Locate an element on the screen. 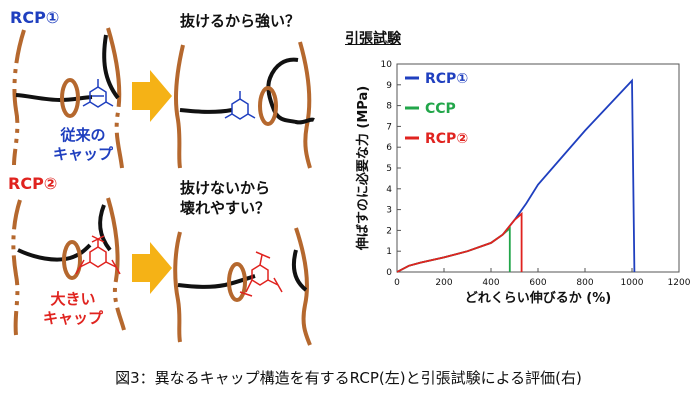 The image size is (697, 402). conventional-cap-label: 従来の キャップ is located at coordinates (82, 144).